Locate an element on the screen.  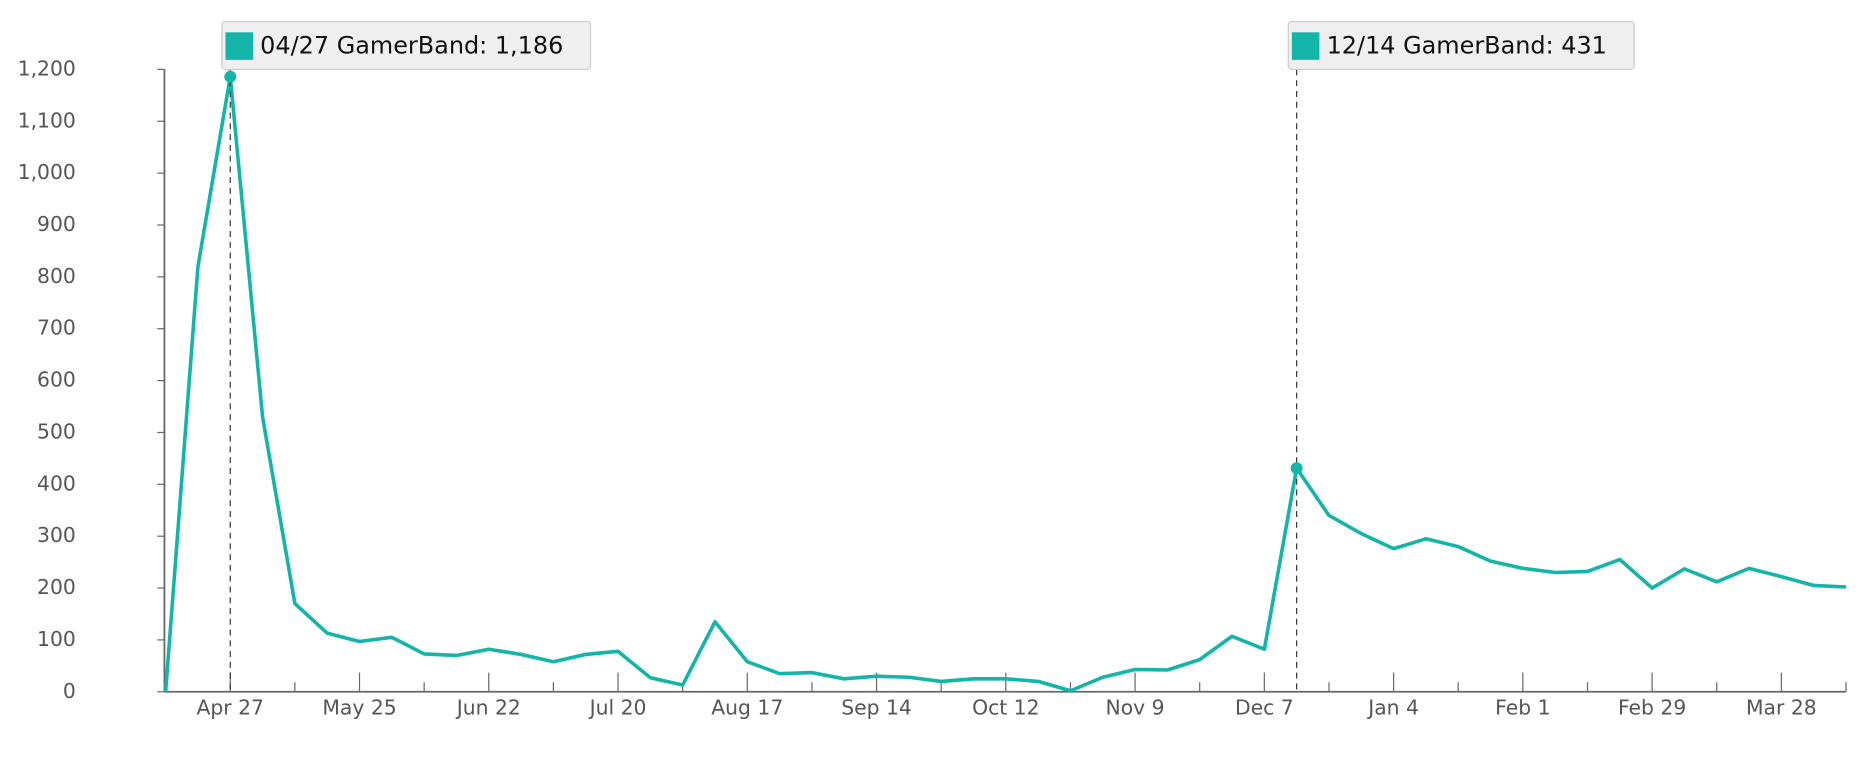
y-tick-label: 600 is located at coordinates (56, 380).